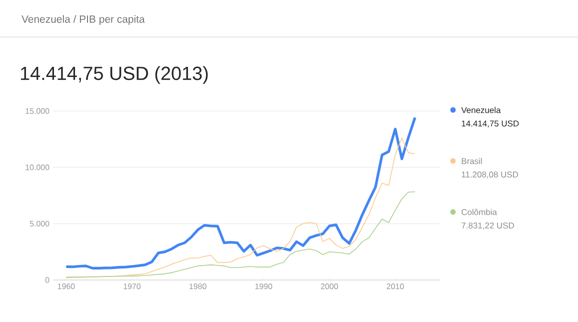  What do you see at coordinates (472, 161) in the screenshot?
I see `legend-label: Brasil` at bounding box center [472, 161].